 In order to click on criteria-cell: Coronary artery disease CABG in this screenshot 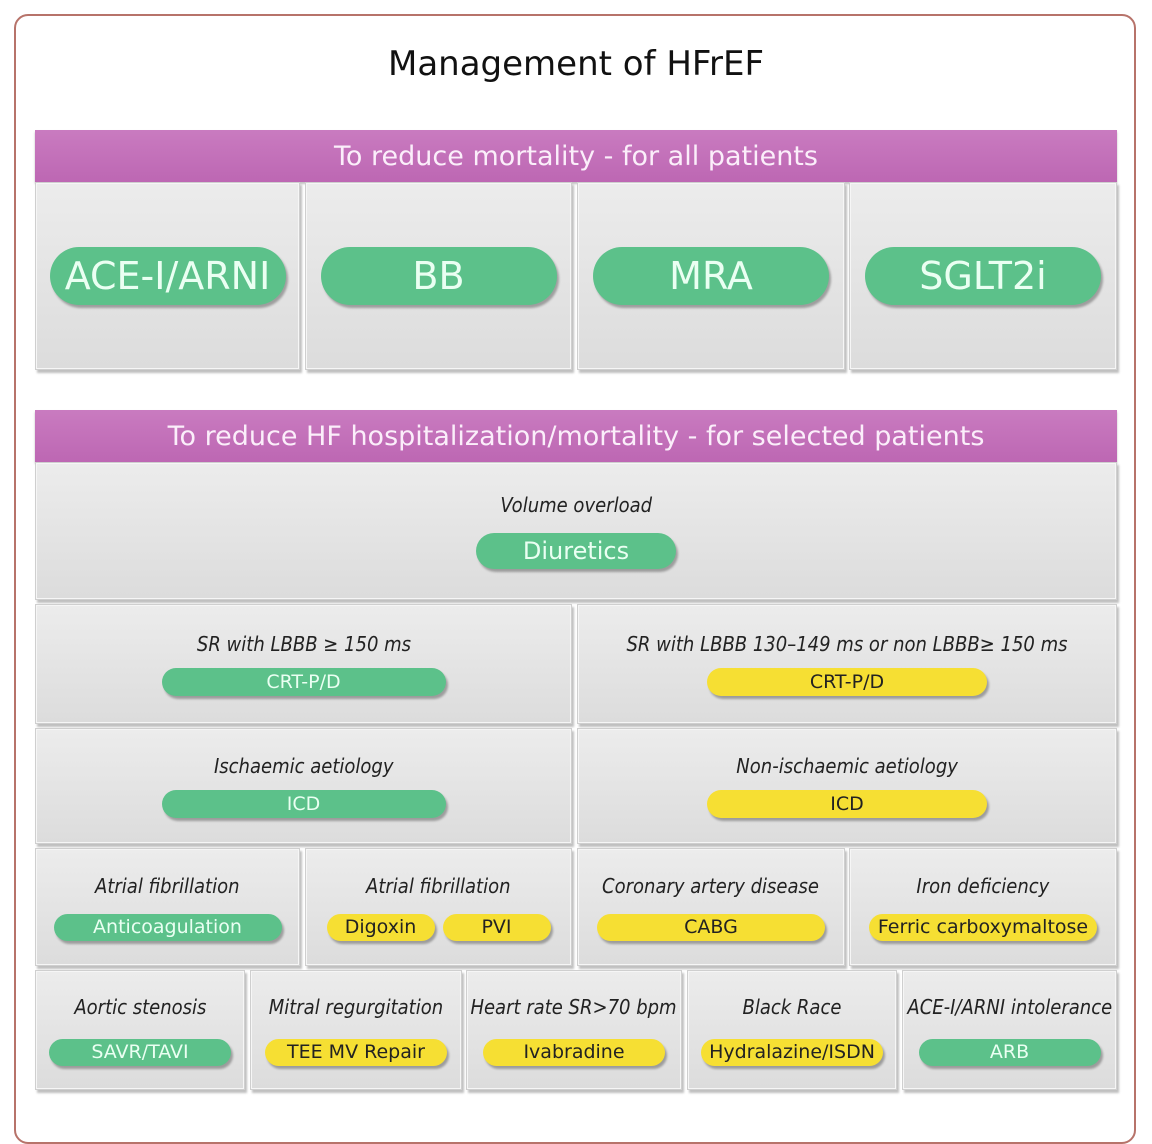, I will do `click(711, 907)`.